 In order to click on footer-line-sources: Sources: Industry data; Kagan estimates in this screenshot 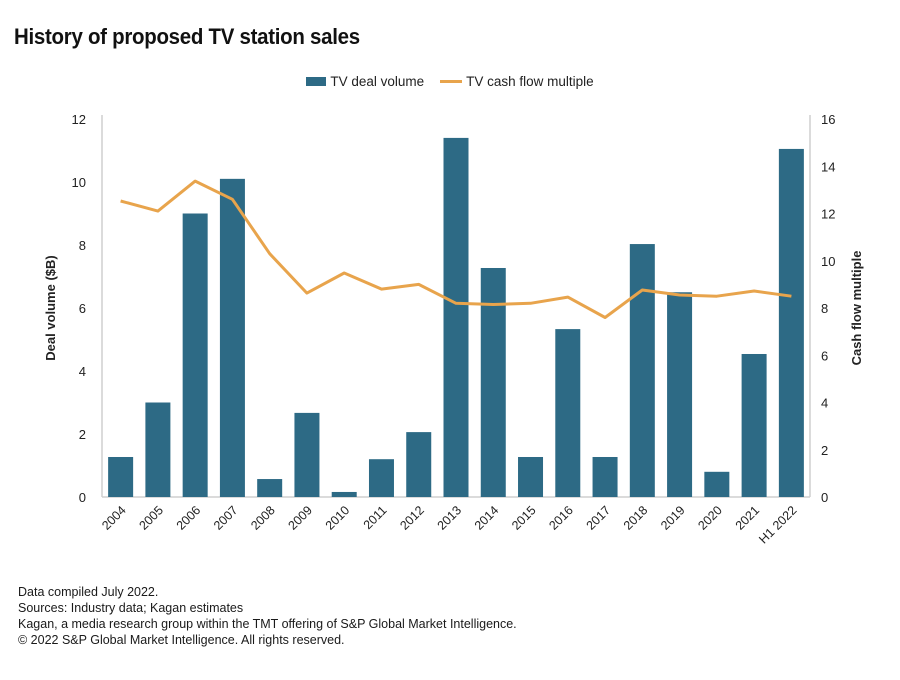, I will do `click(131, 608)`.